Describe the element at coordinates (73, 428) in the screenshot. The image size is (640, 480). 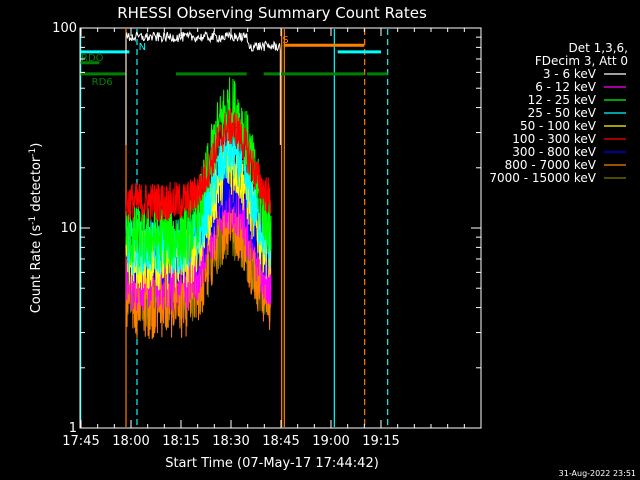
I see `y-tick-label-i0: 1` at that location.